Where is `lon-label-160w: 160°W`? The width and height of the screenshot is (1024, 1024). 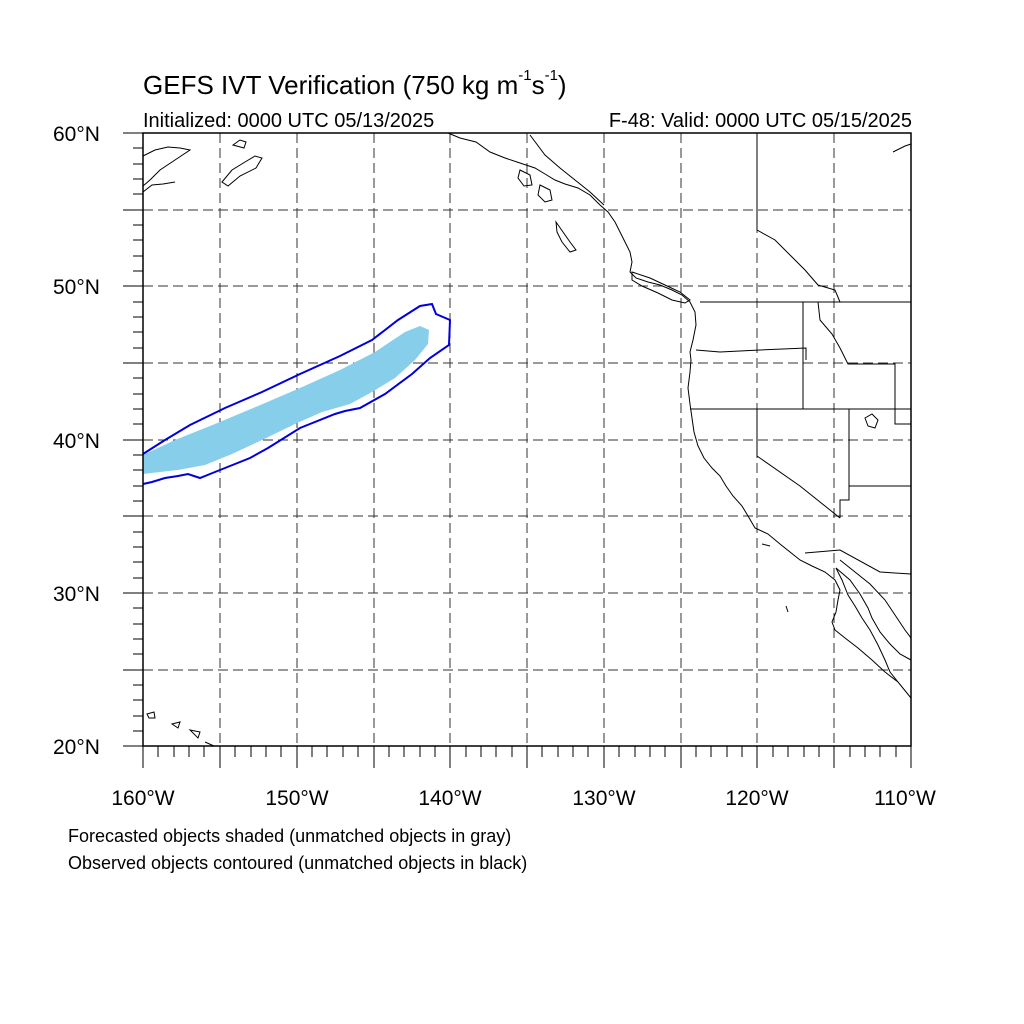
lon-label-160w: 160°W is located at coordinates (142, 798).